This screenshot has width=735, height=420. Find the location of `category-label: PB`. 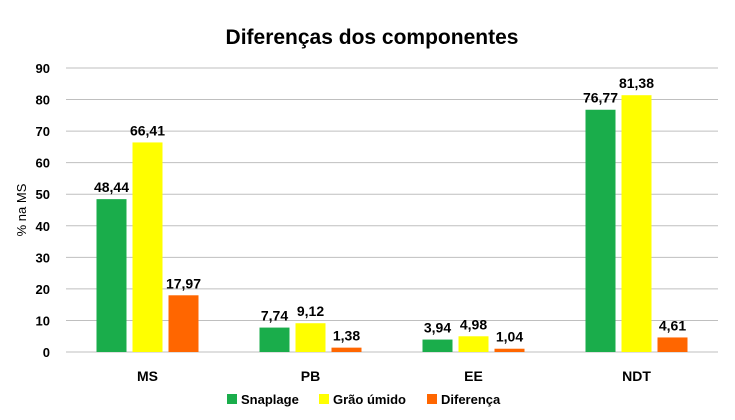

category-label: PB is located at coordinates (310, 376).